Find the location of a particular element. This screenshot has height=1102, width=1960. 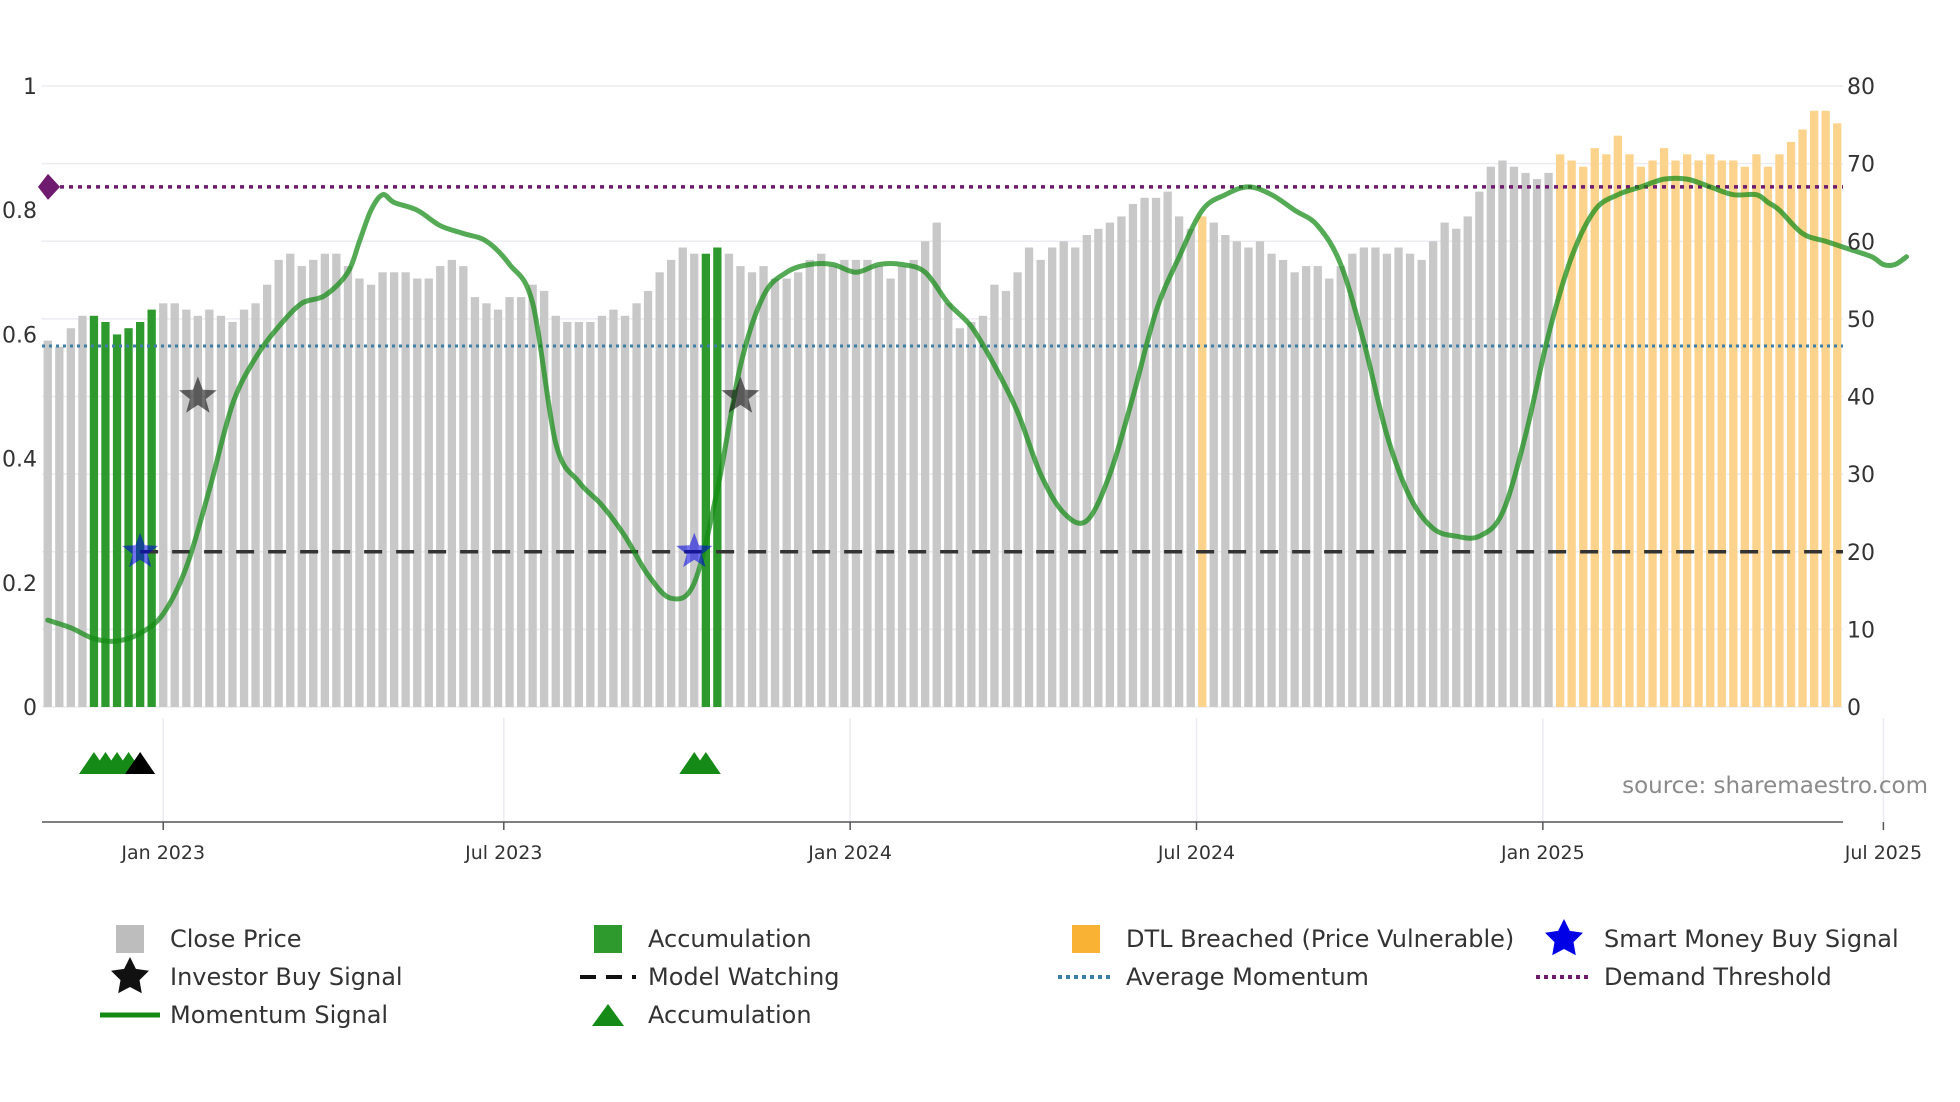

legend-item-momentum: Momentum Signal is located at coordinates (244, 1015).